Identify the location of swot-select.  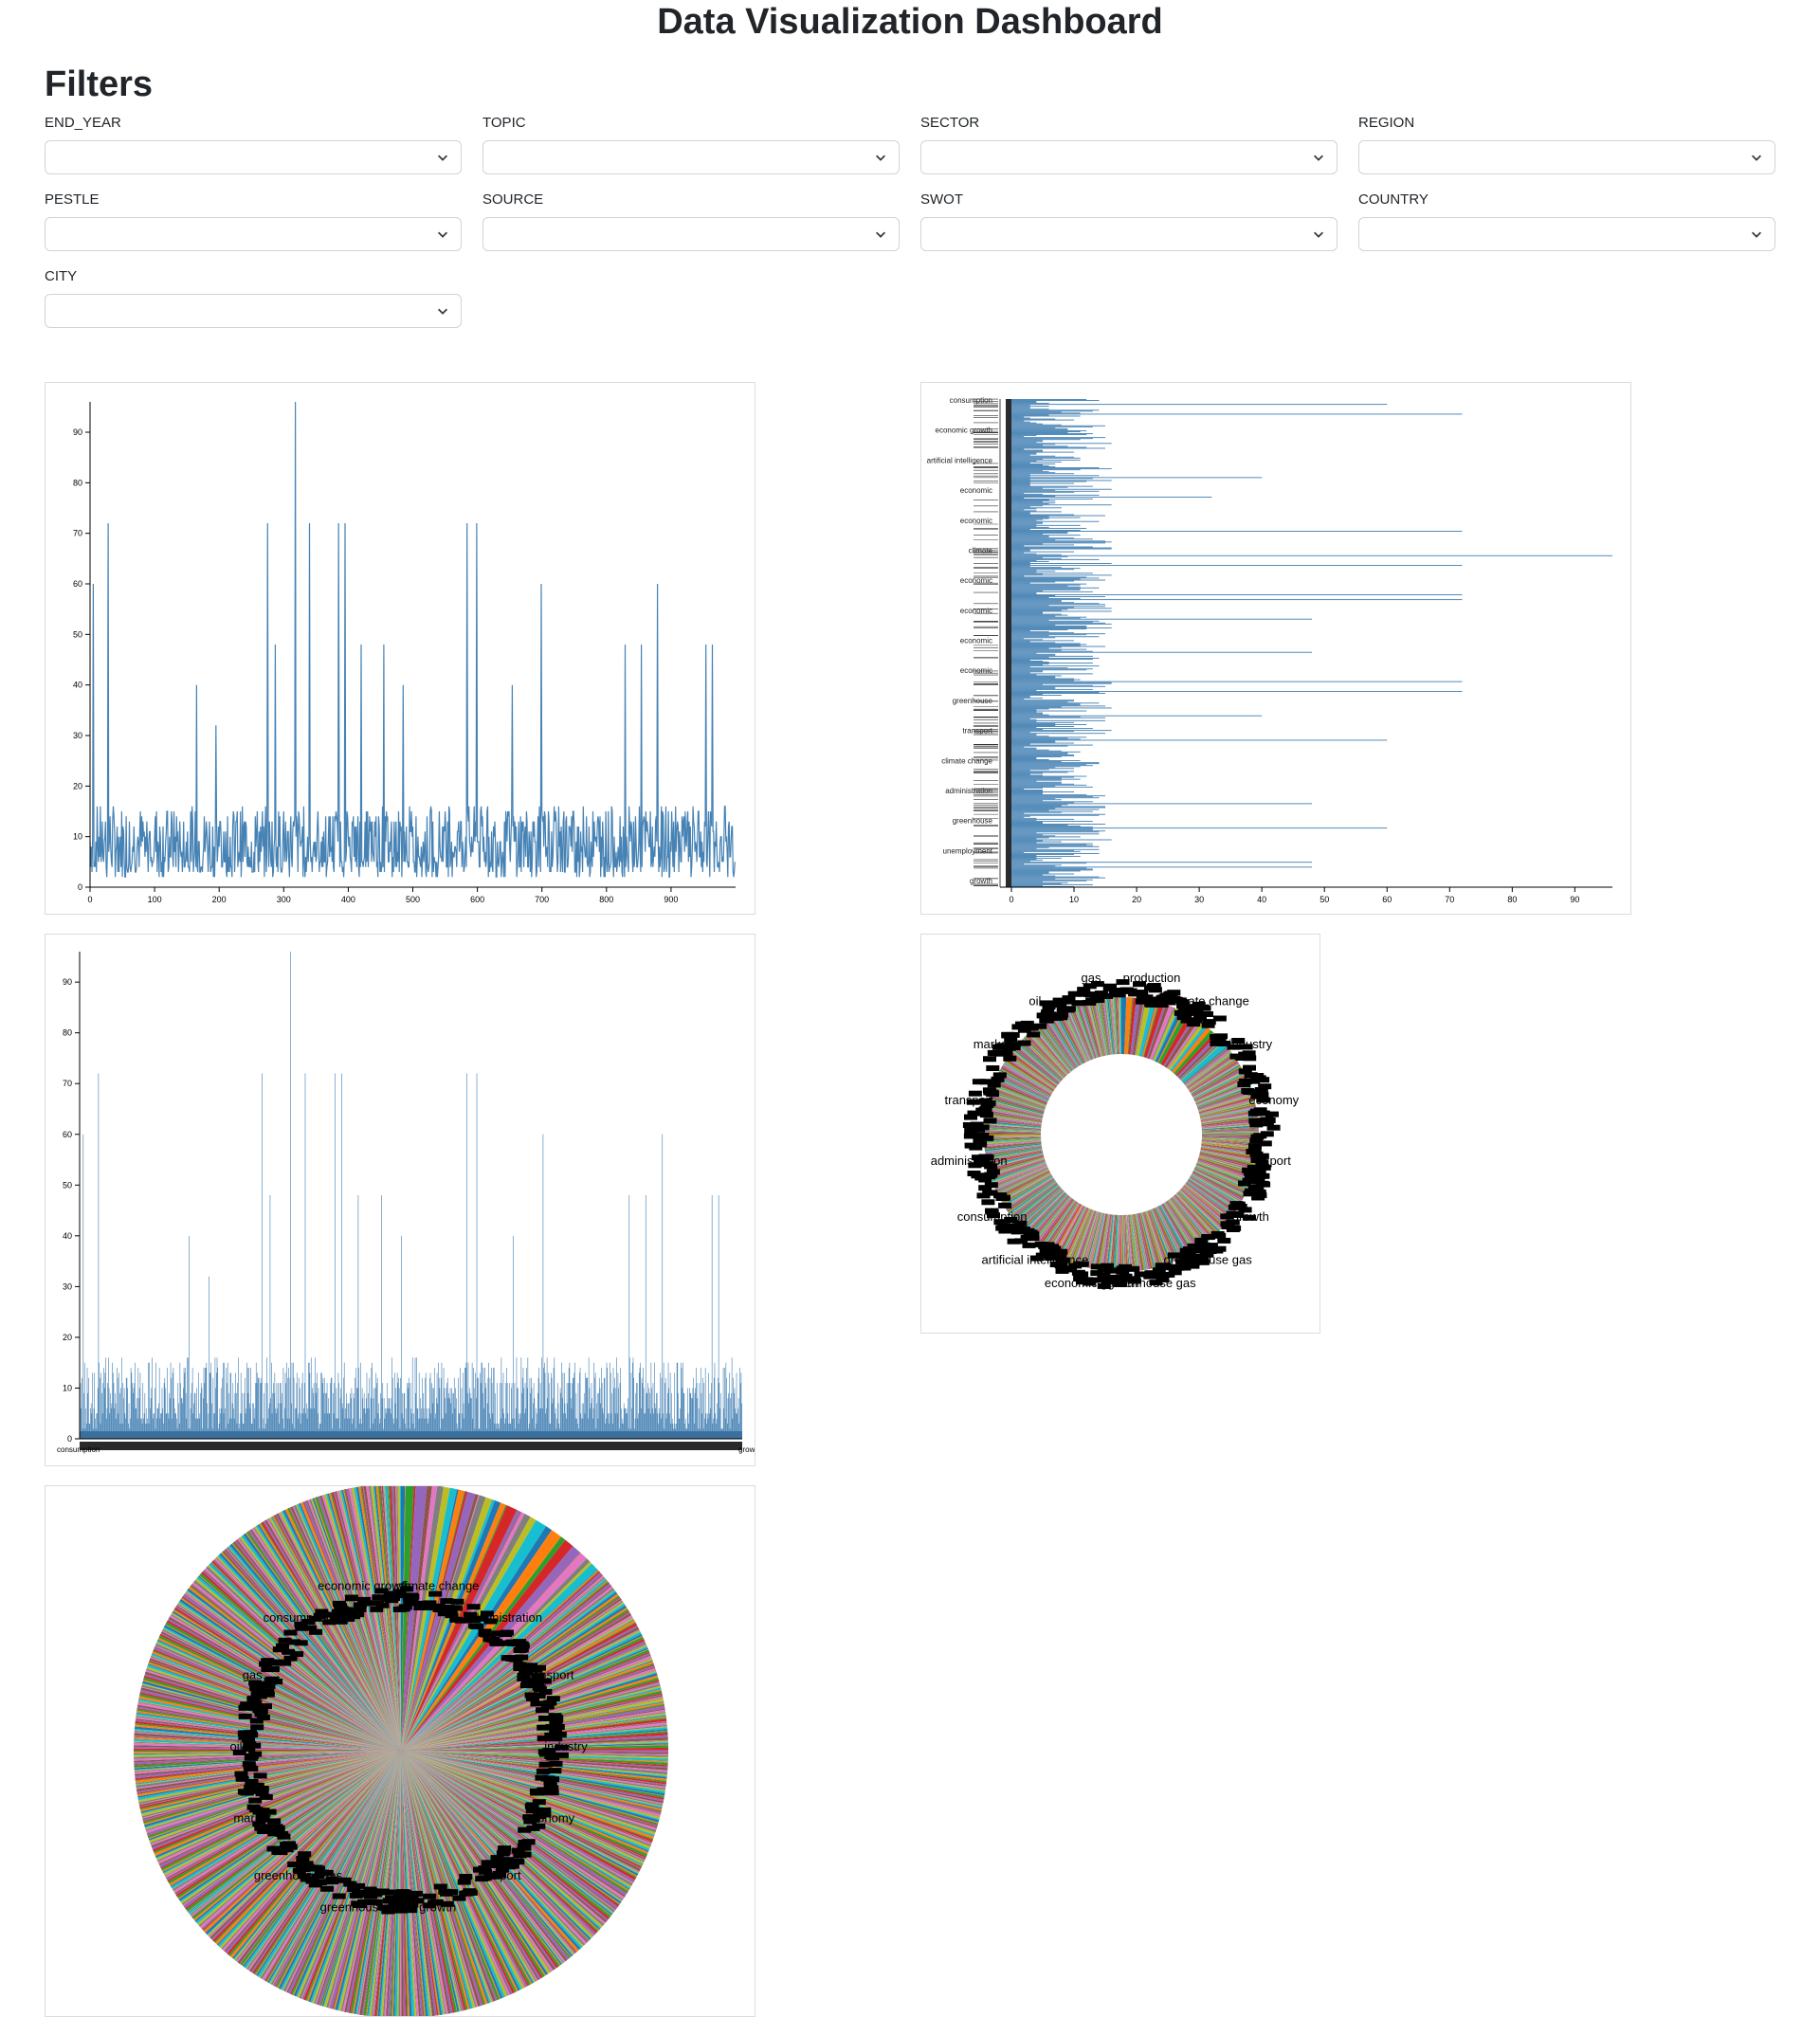
(1129, 234).